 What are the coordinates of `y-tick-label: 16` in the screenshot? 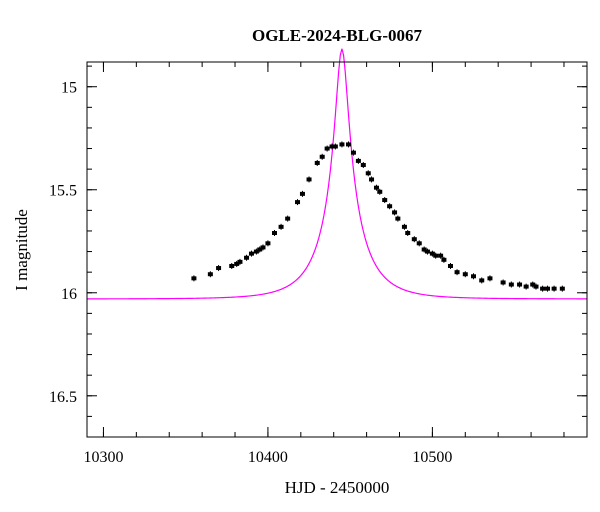 It's located at (69, 294).